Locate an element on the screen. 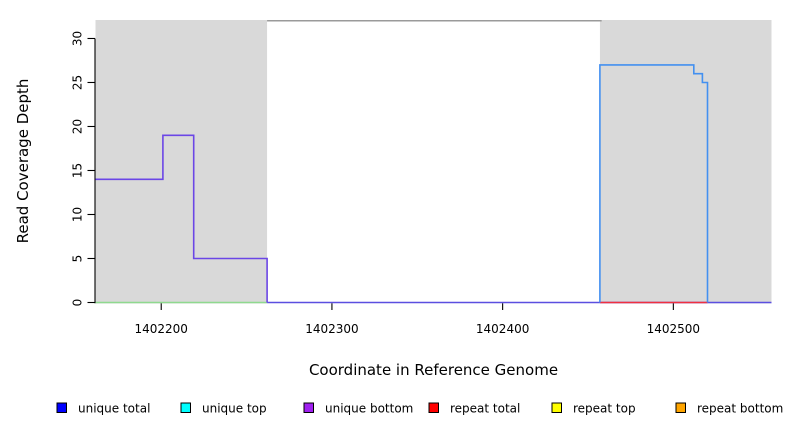 The height and width of the screenshot is (432, 792). y-tick-label: 30 is located at coordinates (78, 38).